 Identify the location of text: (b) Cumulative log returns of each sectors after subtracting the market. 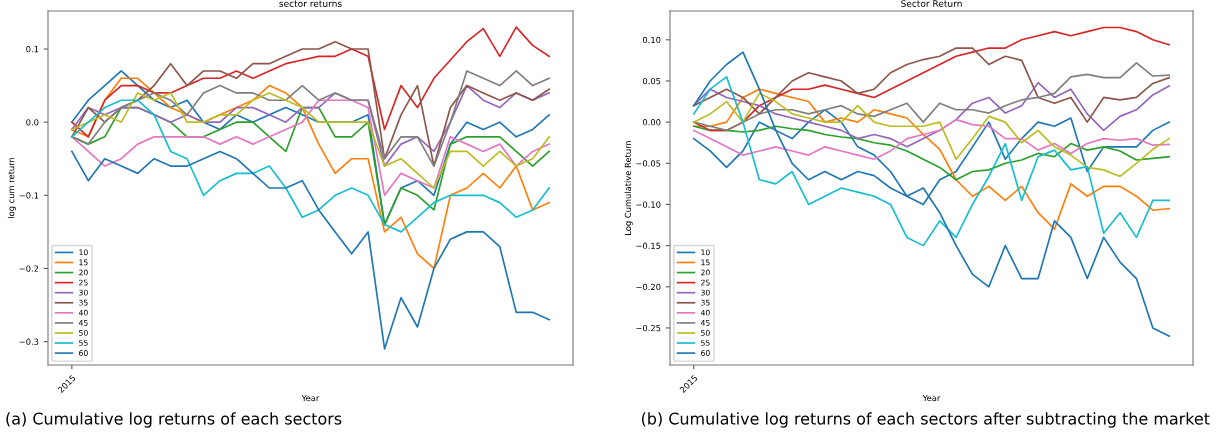
(925, 420).